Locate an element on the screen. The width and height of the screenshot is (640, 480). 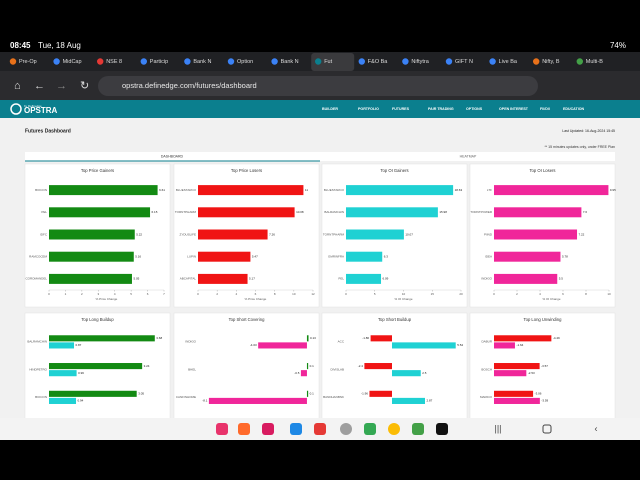
x-tick-label: 3 is located at coordinates (98, 294).